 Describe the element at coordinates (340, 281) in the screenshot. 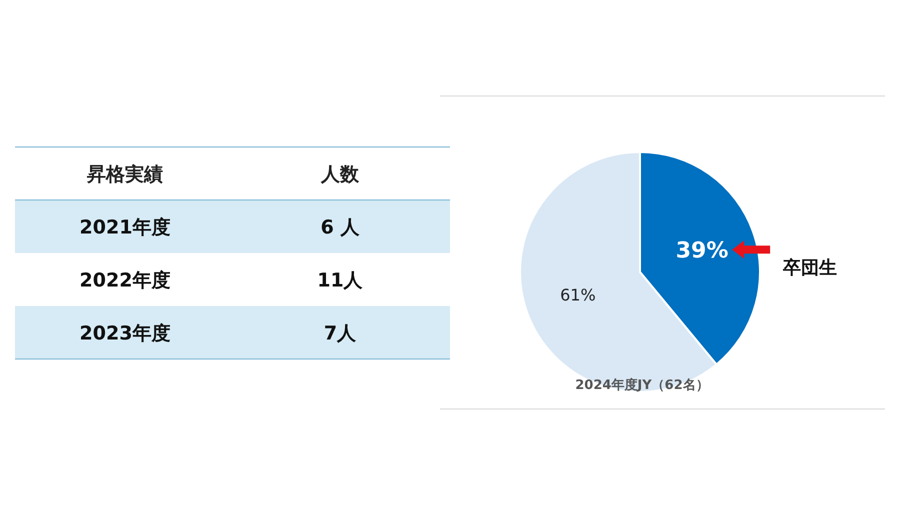

I see `data-label: 11人` at that location.